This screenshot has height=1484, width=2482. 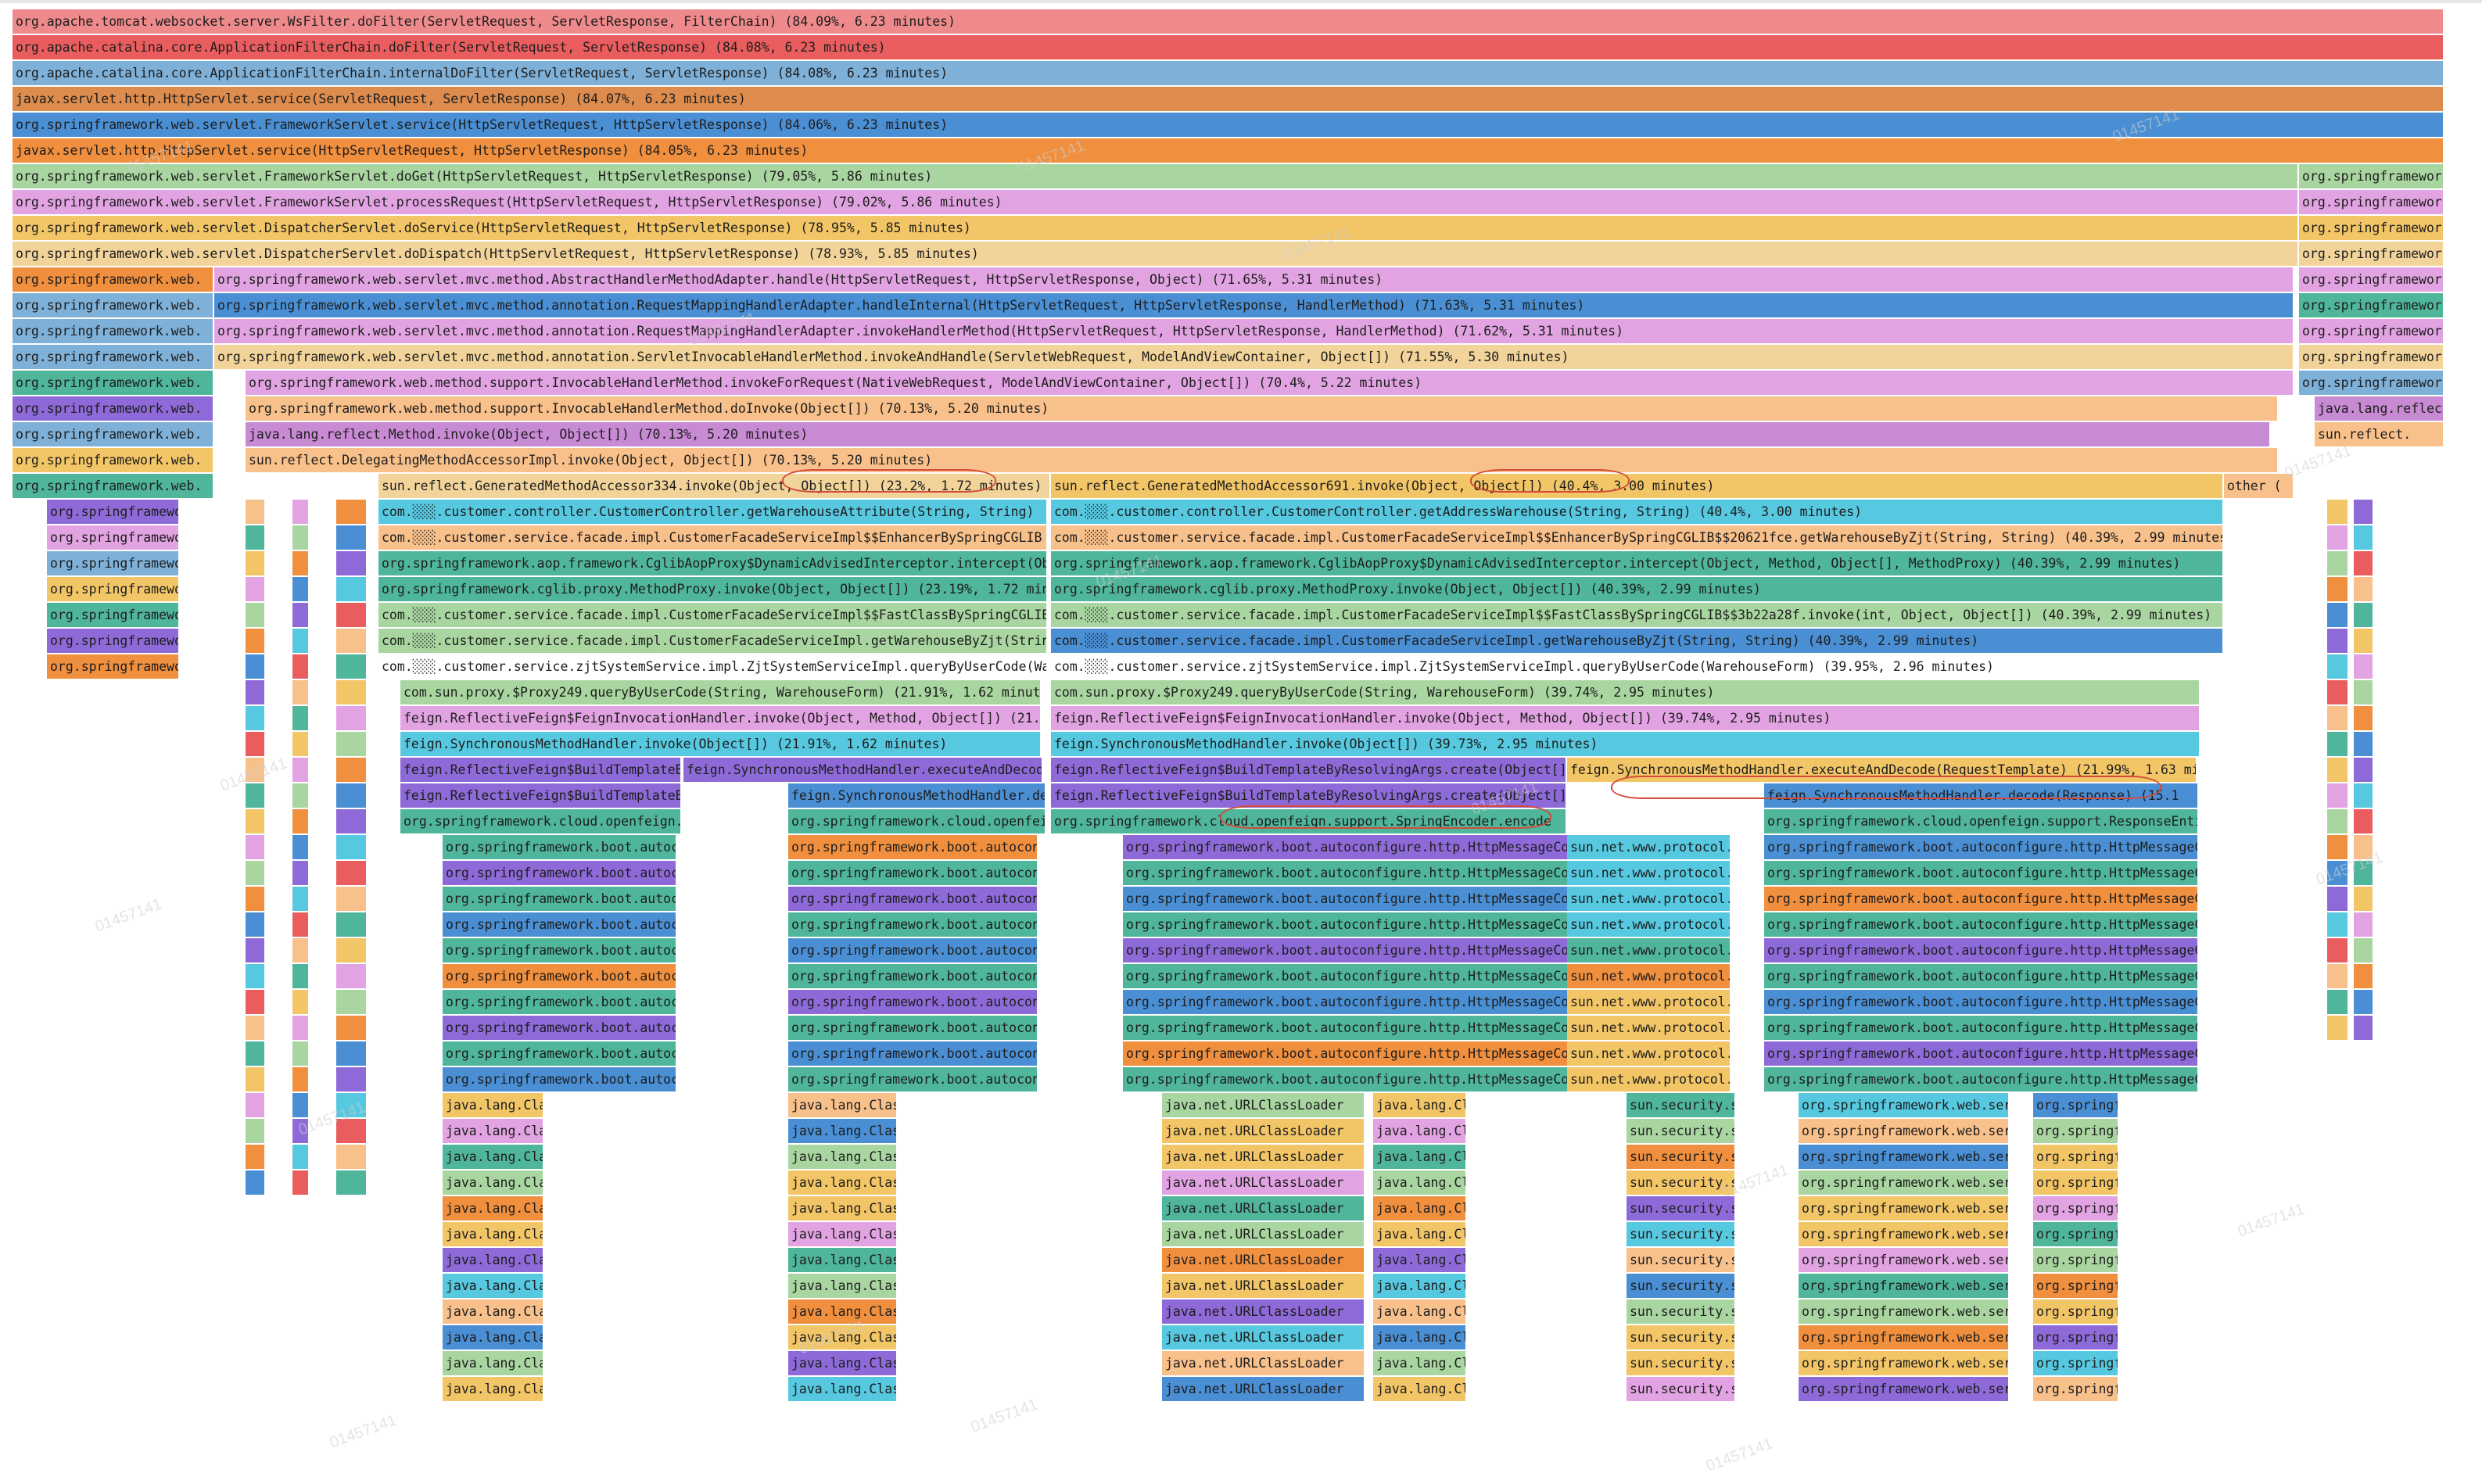 What do you see at coordinates (2379, 434) in the screenshot?
I see `flame-frame: sun.reflect.` at bounding box center [2379, 434].